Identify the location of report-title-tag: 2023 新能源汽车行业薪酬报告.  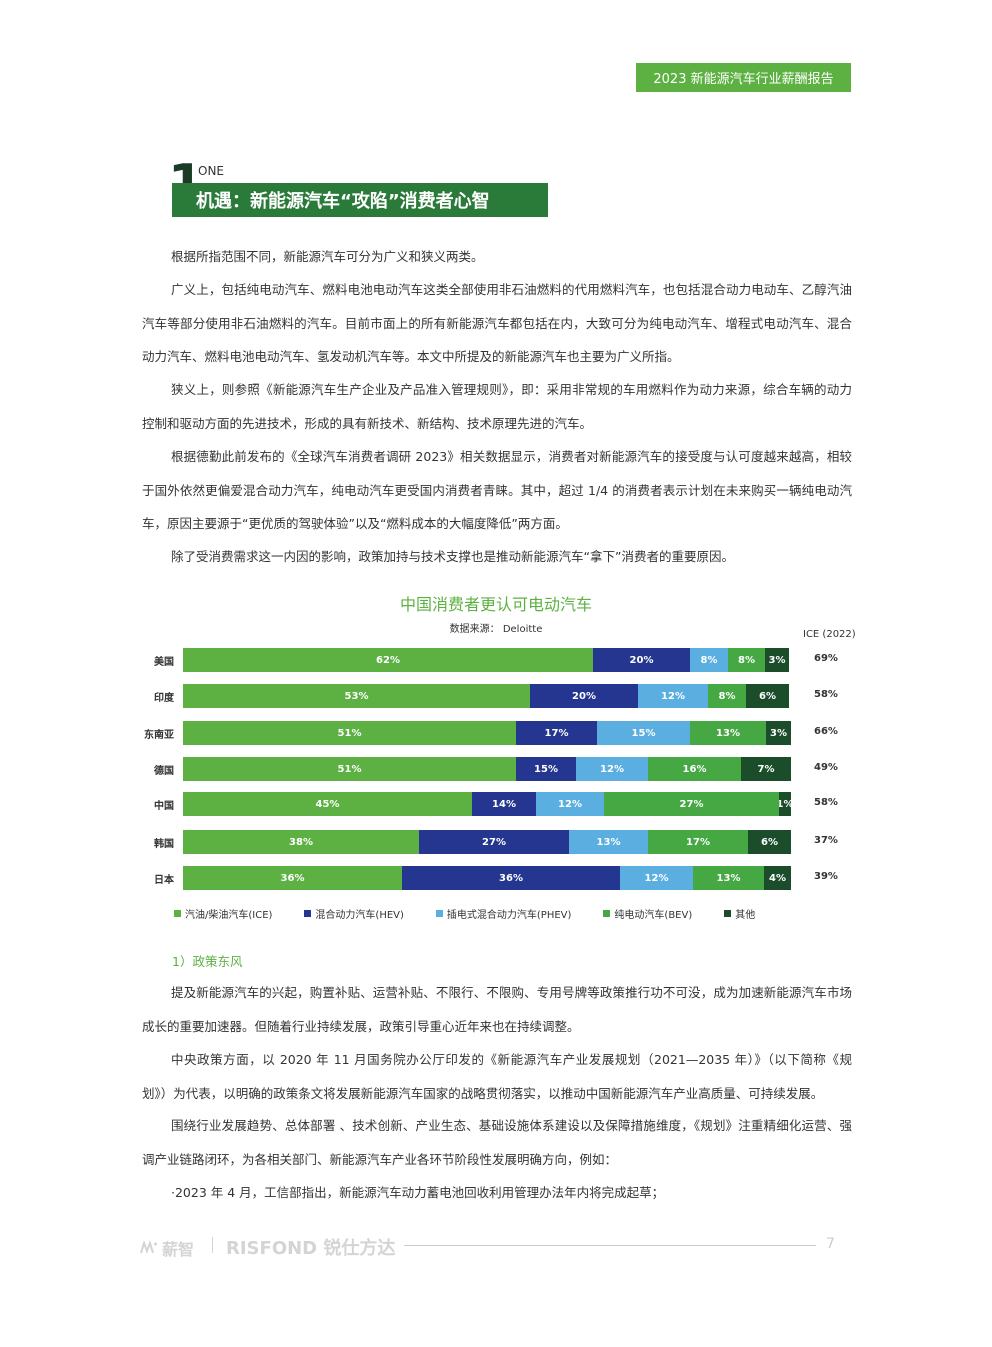
(743, 77).